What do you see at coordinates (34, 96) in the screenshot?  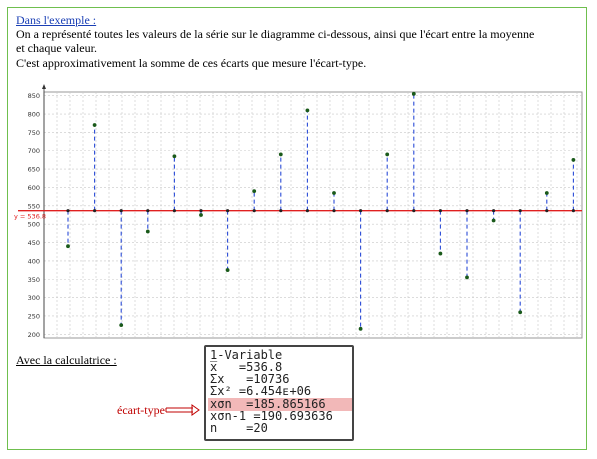 I see `y-tick-label: 850` at bounding box center [34, 96].